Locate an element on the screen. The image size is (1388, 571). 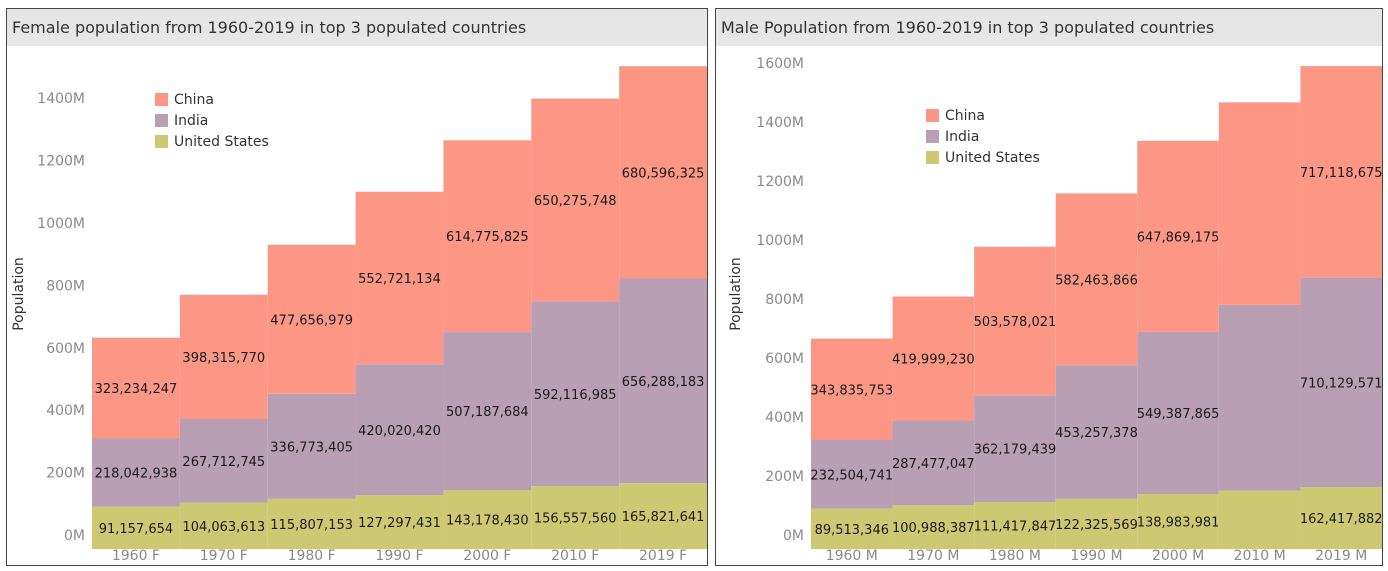
male-ytick-label: 200M is located at coordinates (784, 477).